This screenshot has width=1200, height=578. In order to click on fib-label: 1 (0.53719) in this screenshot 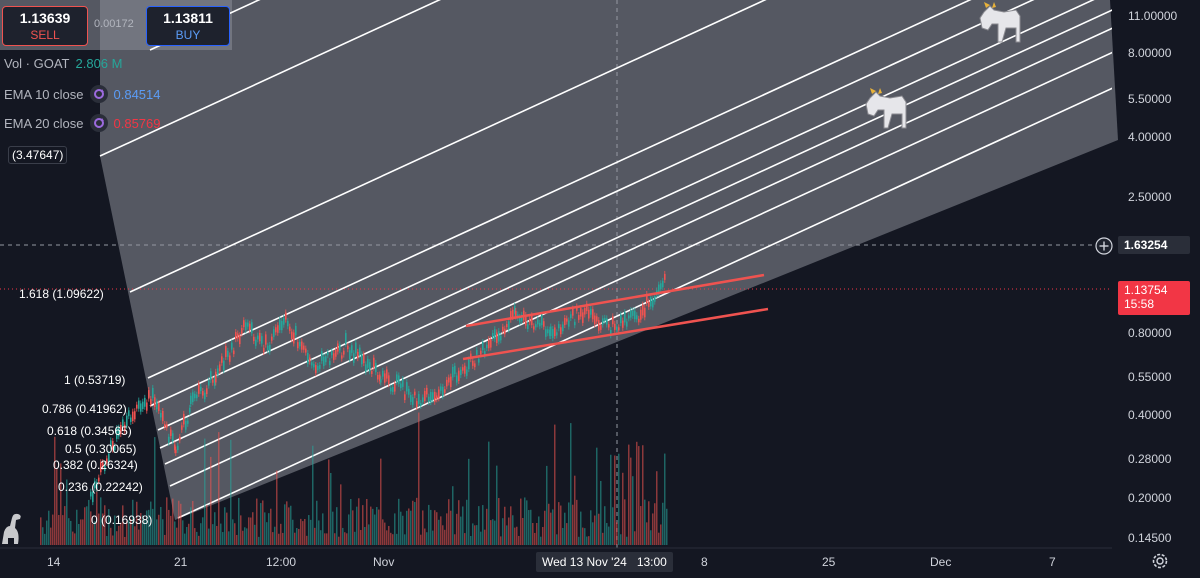, I will do `click(95, 380)`.